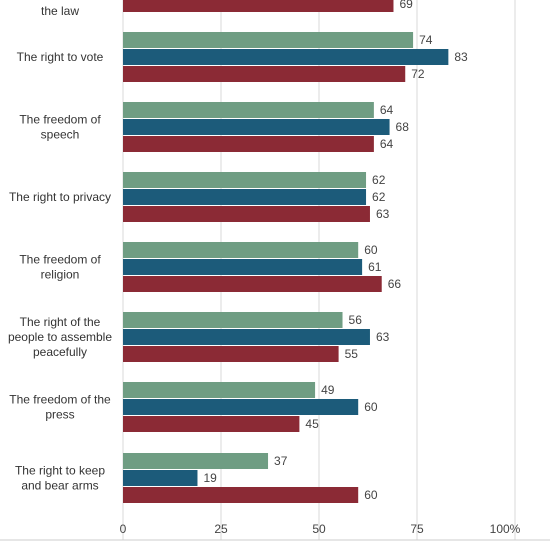 Image resolution: width=550 pixels, height=550 pixels. What do you see at coordinates (352, 354) in the screenshot?
I see `data-label: 55` at bounding box center [352, 354].